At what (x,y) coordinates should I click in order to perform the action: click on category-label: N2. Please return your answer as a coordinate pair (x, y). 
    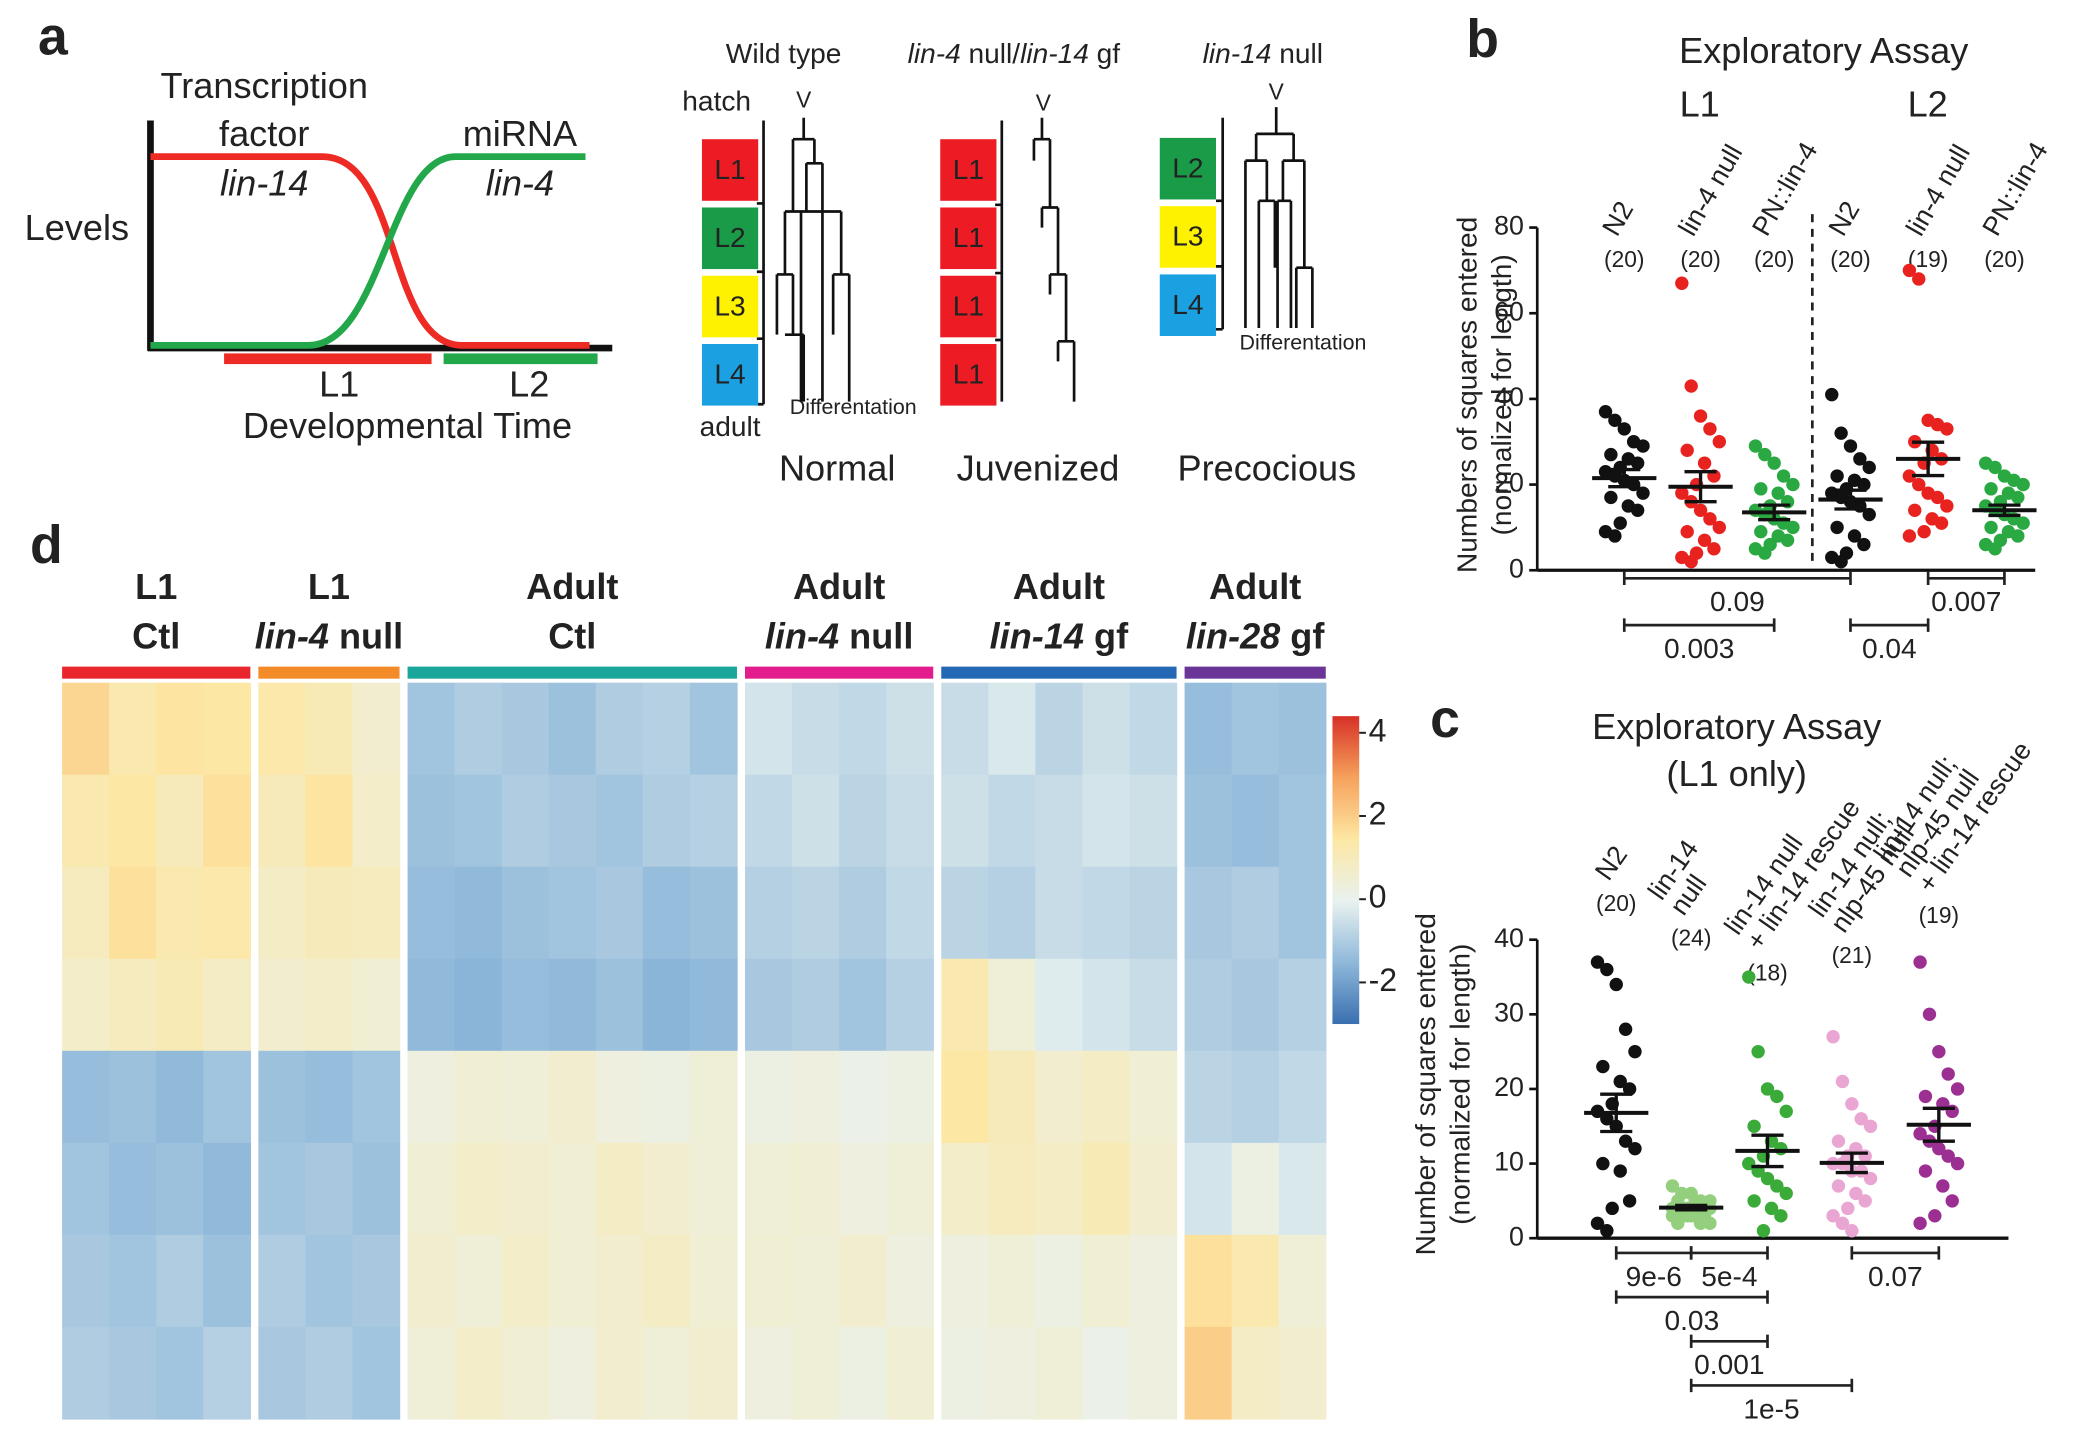
    Looking at the image, I should click on (1611, 862).